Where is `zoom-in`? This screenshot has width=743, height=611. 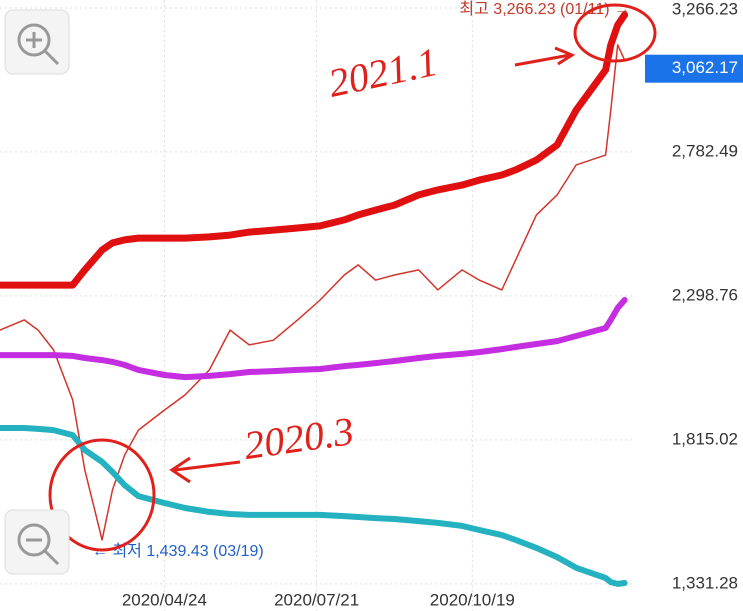
zoom-in is located at coordinates (37, 42).